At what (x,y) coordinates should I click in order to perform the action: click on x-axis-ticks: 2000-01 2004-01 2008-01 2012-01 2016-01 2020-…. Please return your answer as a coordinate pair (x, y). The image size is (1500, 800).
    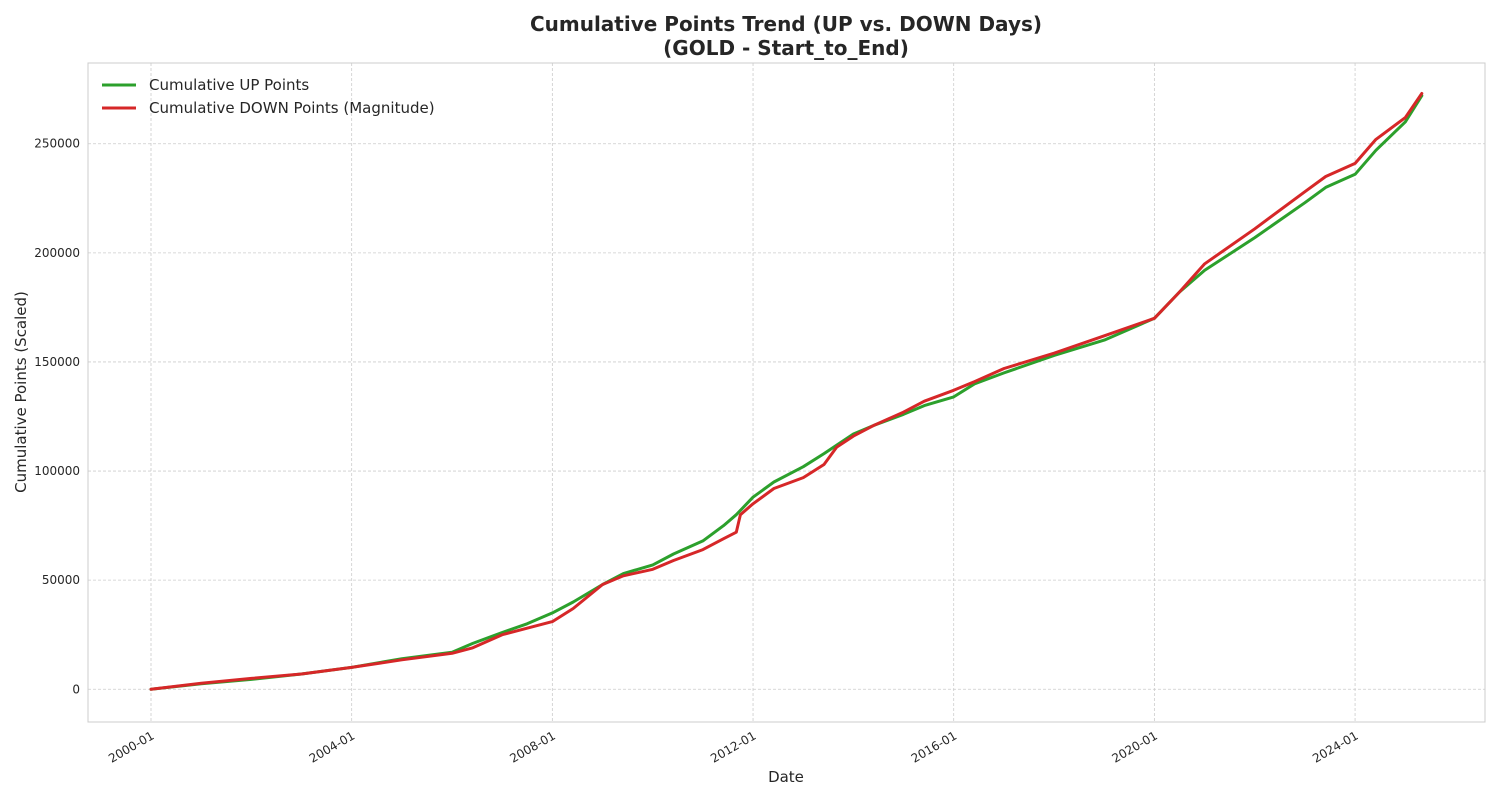
    Looking at the image, I should click on (733, 746).